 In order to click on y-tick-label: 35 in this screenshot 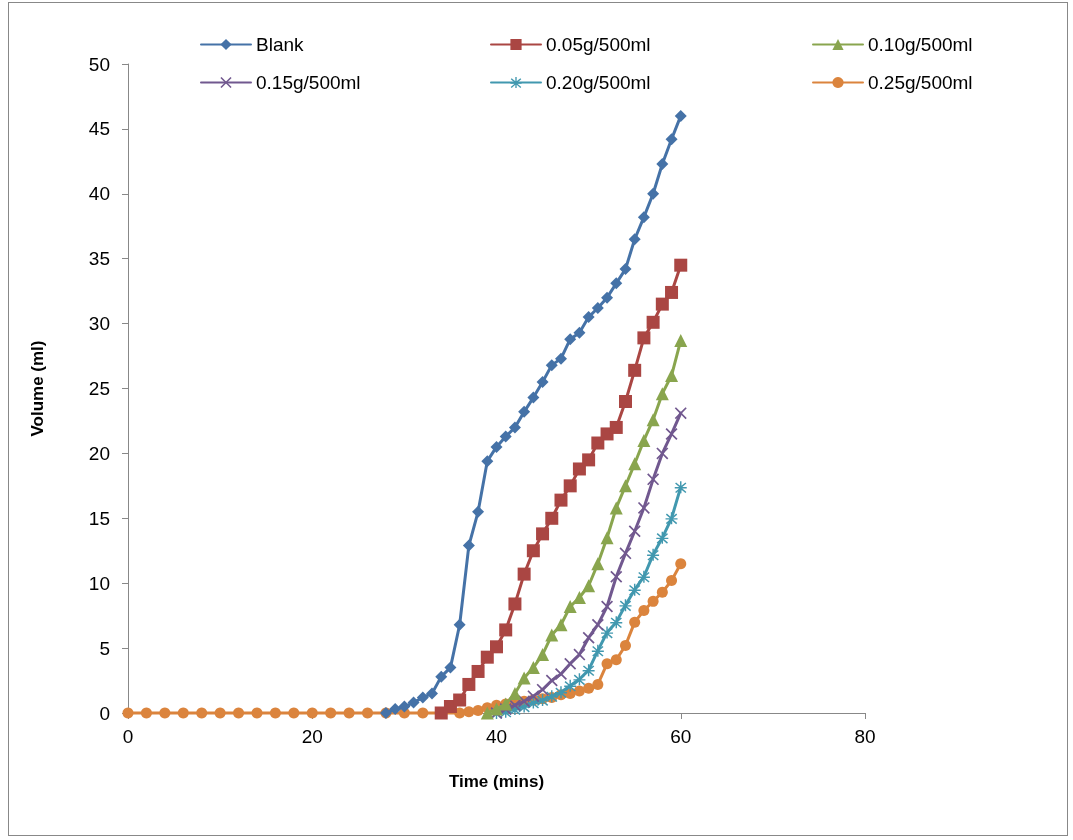, I will do `click(99, 259)`.